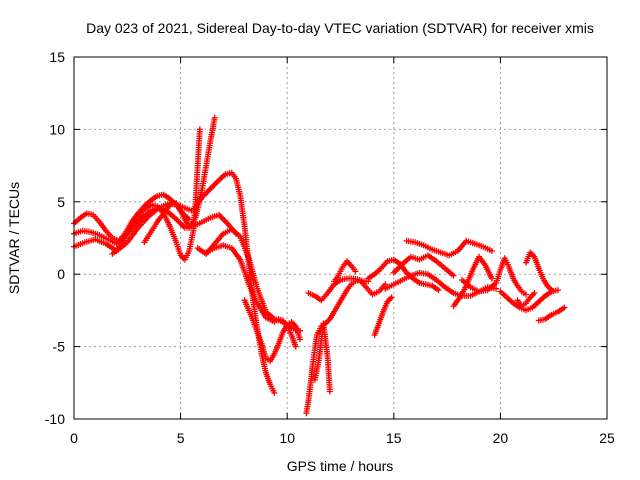 Image resolution: width=640 pixels, height=480 pixels. What do you see at coordinates (61, 274) in the screenshot?
I see `y-tick-label: 0` at bounding box center [61, 274].